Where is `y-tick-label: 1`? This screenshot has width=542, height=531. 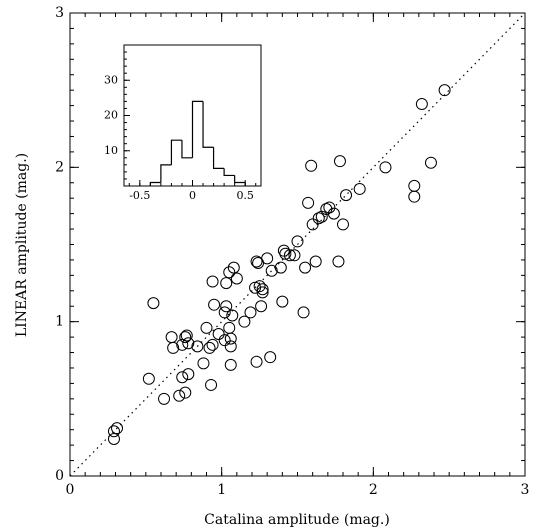
y-tick-label: 1 is located at coordinates (59, 322).